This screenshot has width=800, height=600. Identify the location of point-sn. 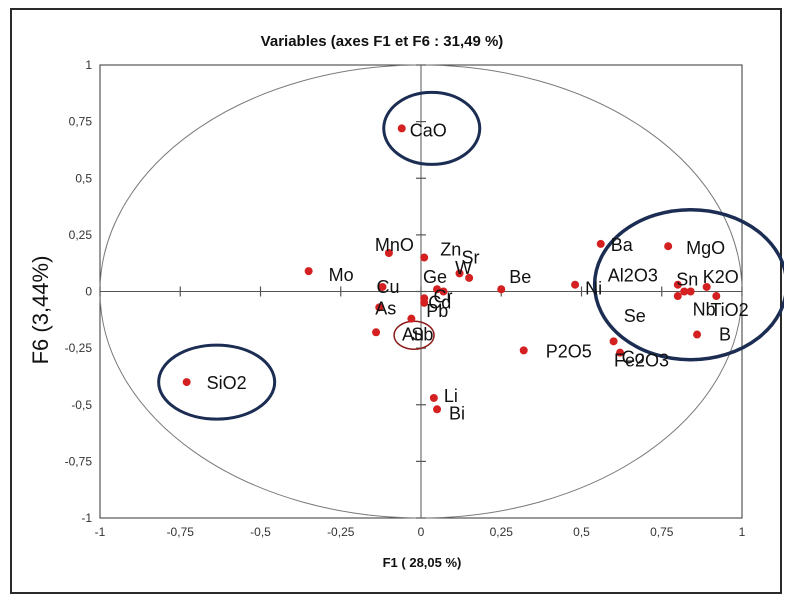
(684, 291).